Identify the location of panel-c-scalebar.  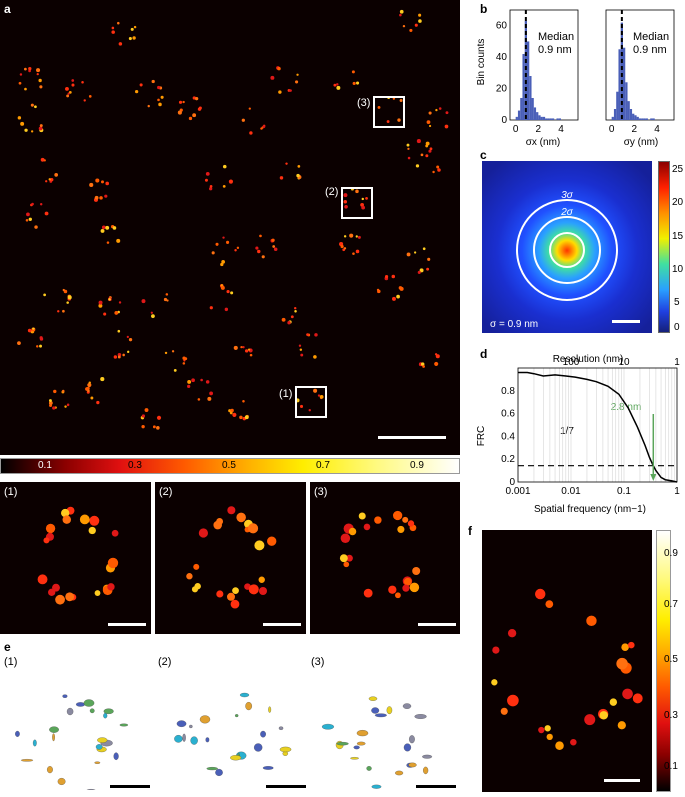
(626, 321).